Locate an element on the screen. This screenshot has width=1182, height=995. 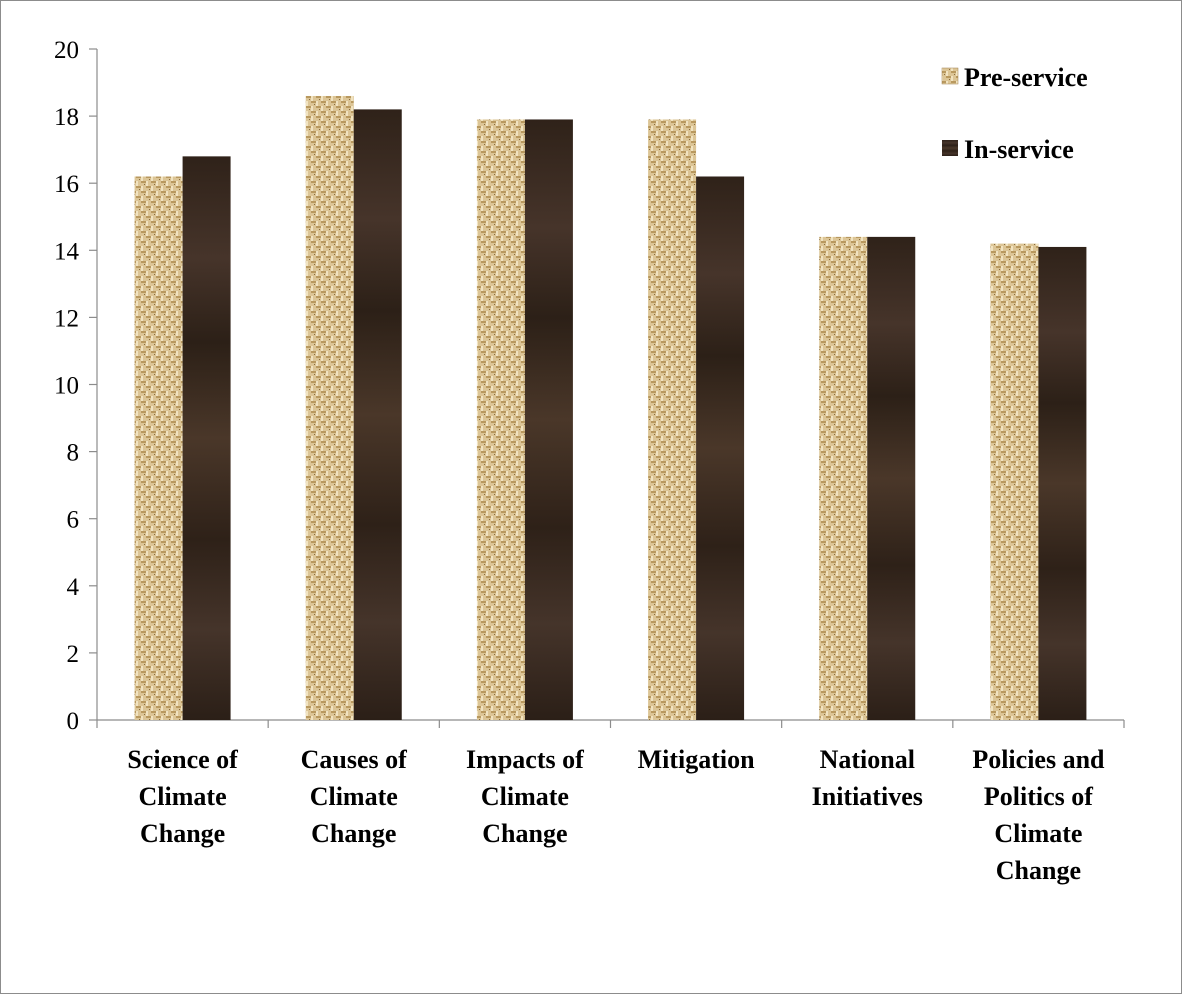
y-tick-label: 8 is located at coordinates (73, 453).